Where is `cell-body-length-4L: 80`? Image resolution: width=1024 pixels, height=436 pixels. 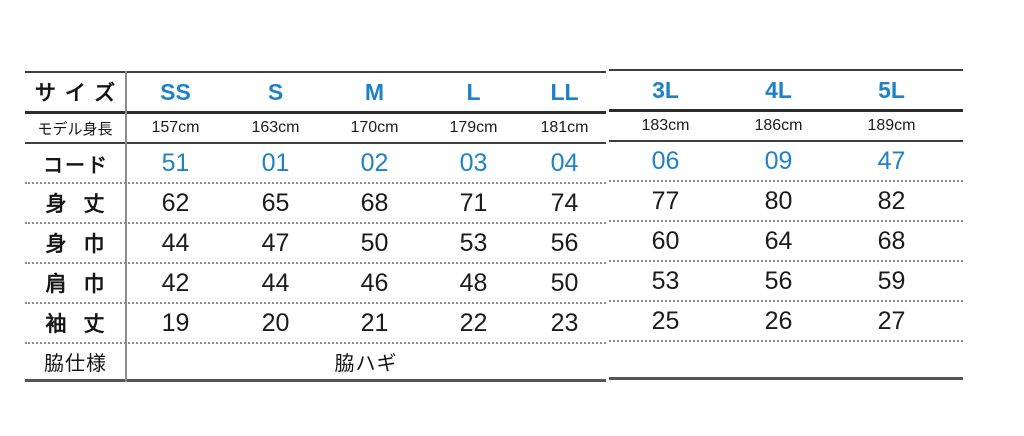
cell-body-length-4L: 80 is located at coordinates (778, 200).